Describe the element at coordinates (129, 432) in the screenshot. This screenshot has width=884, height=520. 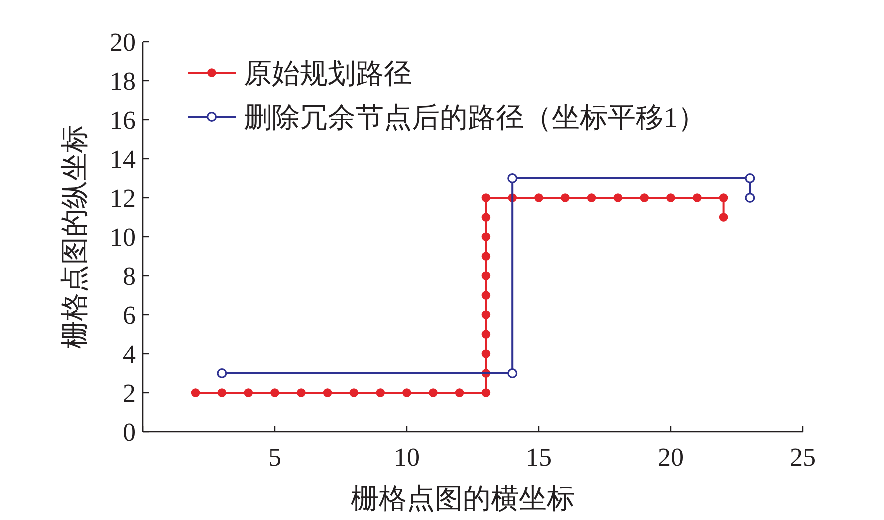
I see `y-tick-label: 0` at that location.